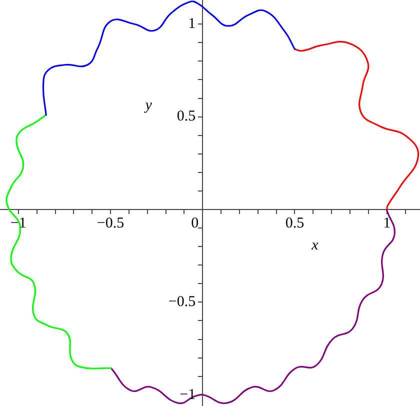 The height and width of the screenshot is (406, 420). I want to click on y-tick-label: 1, so click(192, 24).